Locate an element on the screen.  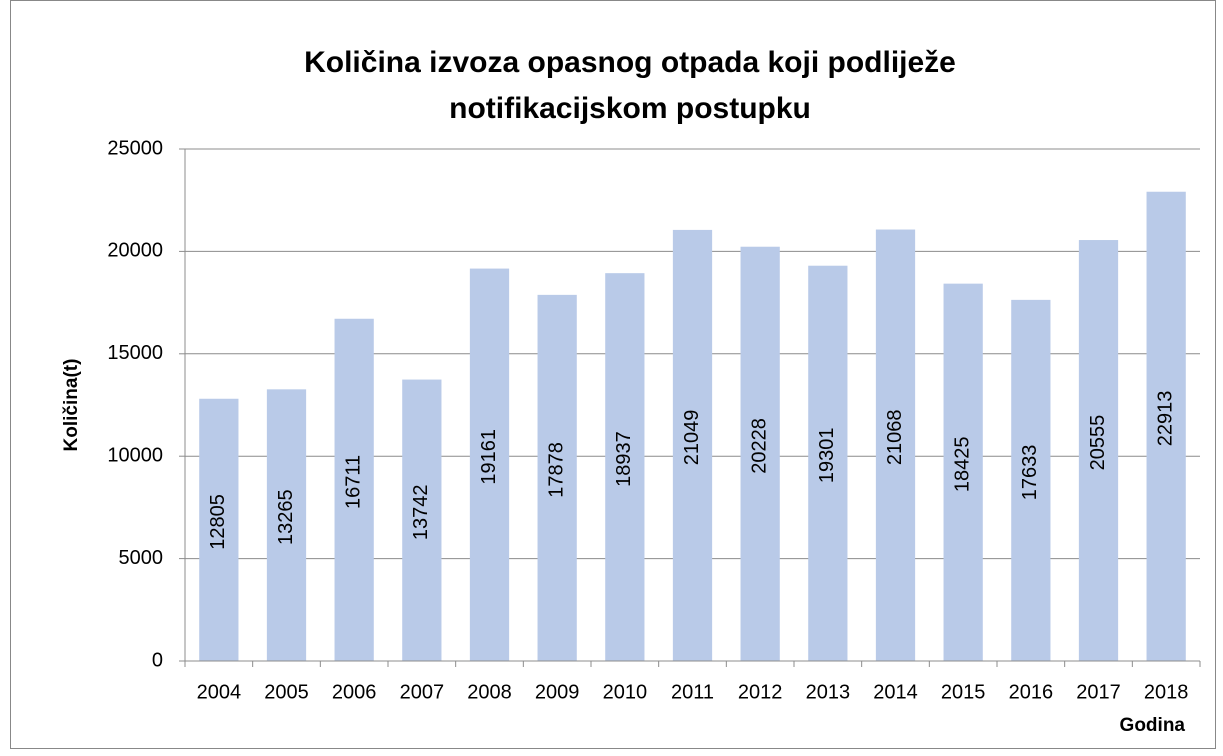
data-label: 17633 is located at coordinates (1030, 473).